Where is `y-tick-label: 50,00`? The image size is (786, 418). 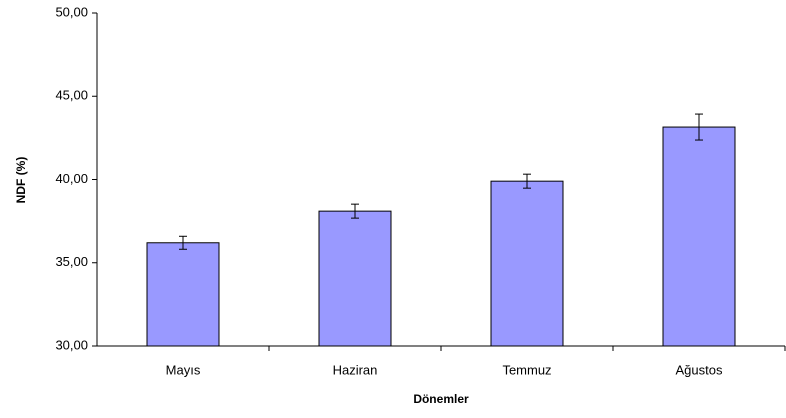 y-tick-label: 50,00 is located at coordinates (71, 11).